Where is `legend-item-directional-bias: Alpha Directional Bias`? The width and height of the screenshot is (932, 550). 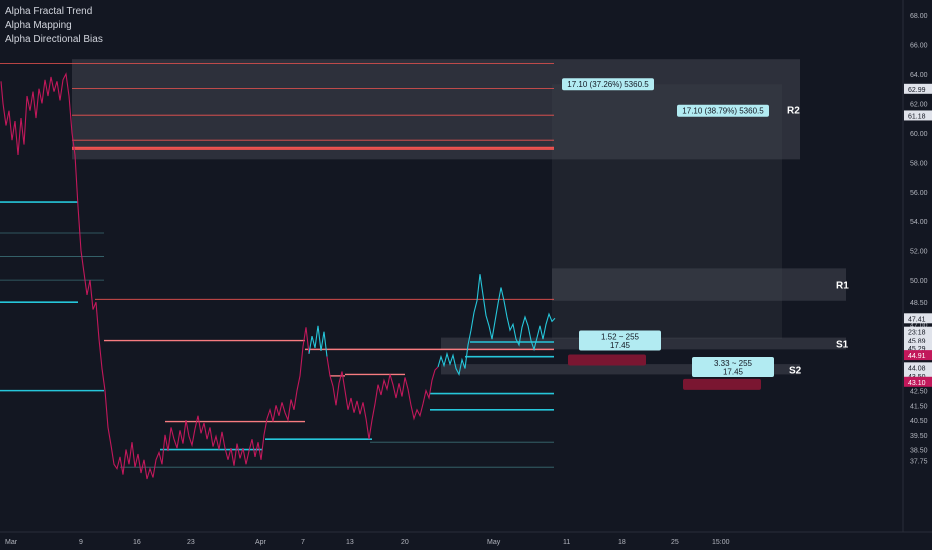
legend-item-directional-bias: Alpha Directional Bias is located at coordinates (54, 39).